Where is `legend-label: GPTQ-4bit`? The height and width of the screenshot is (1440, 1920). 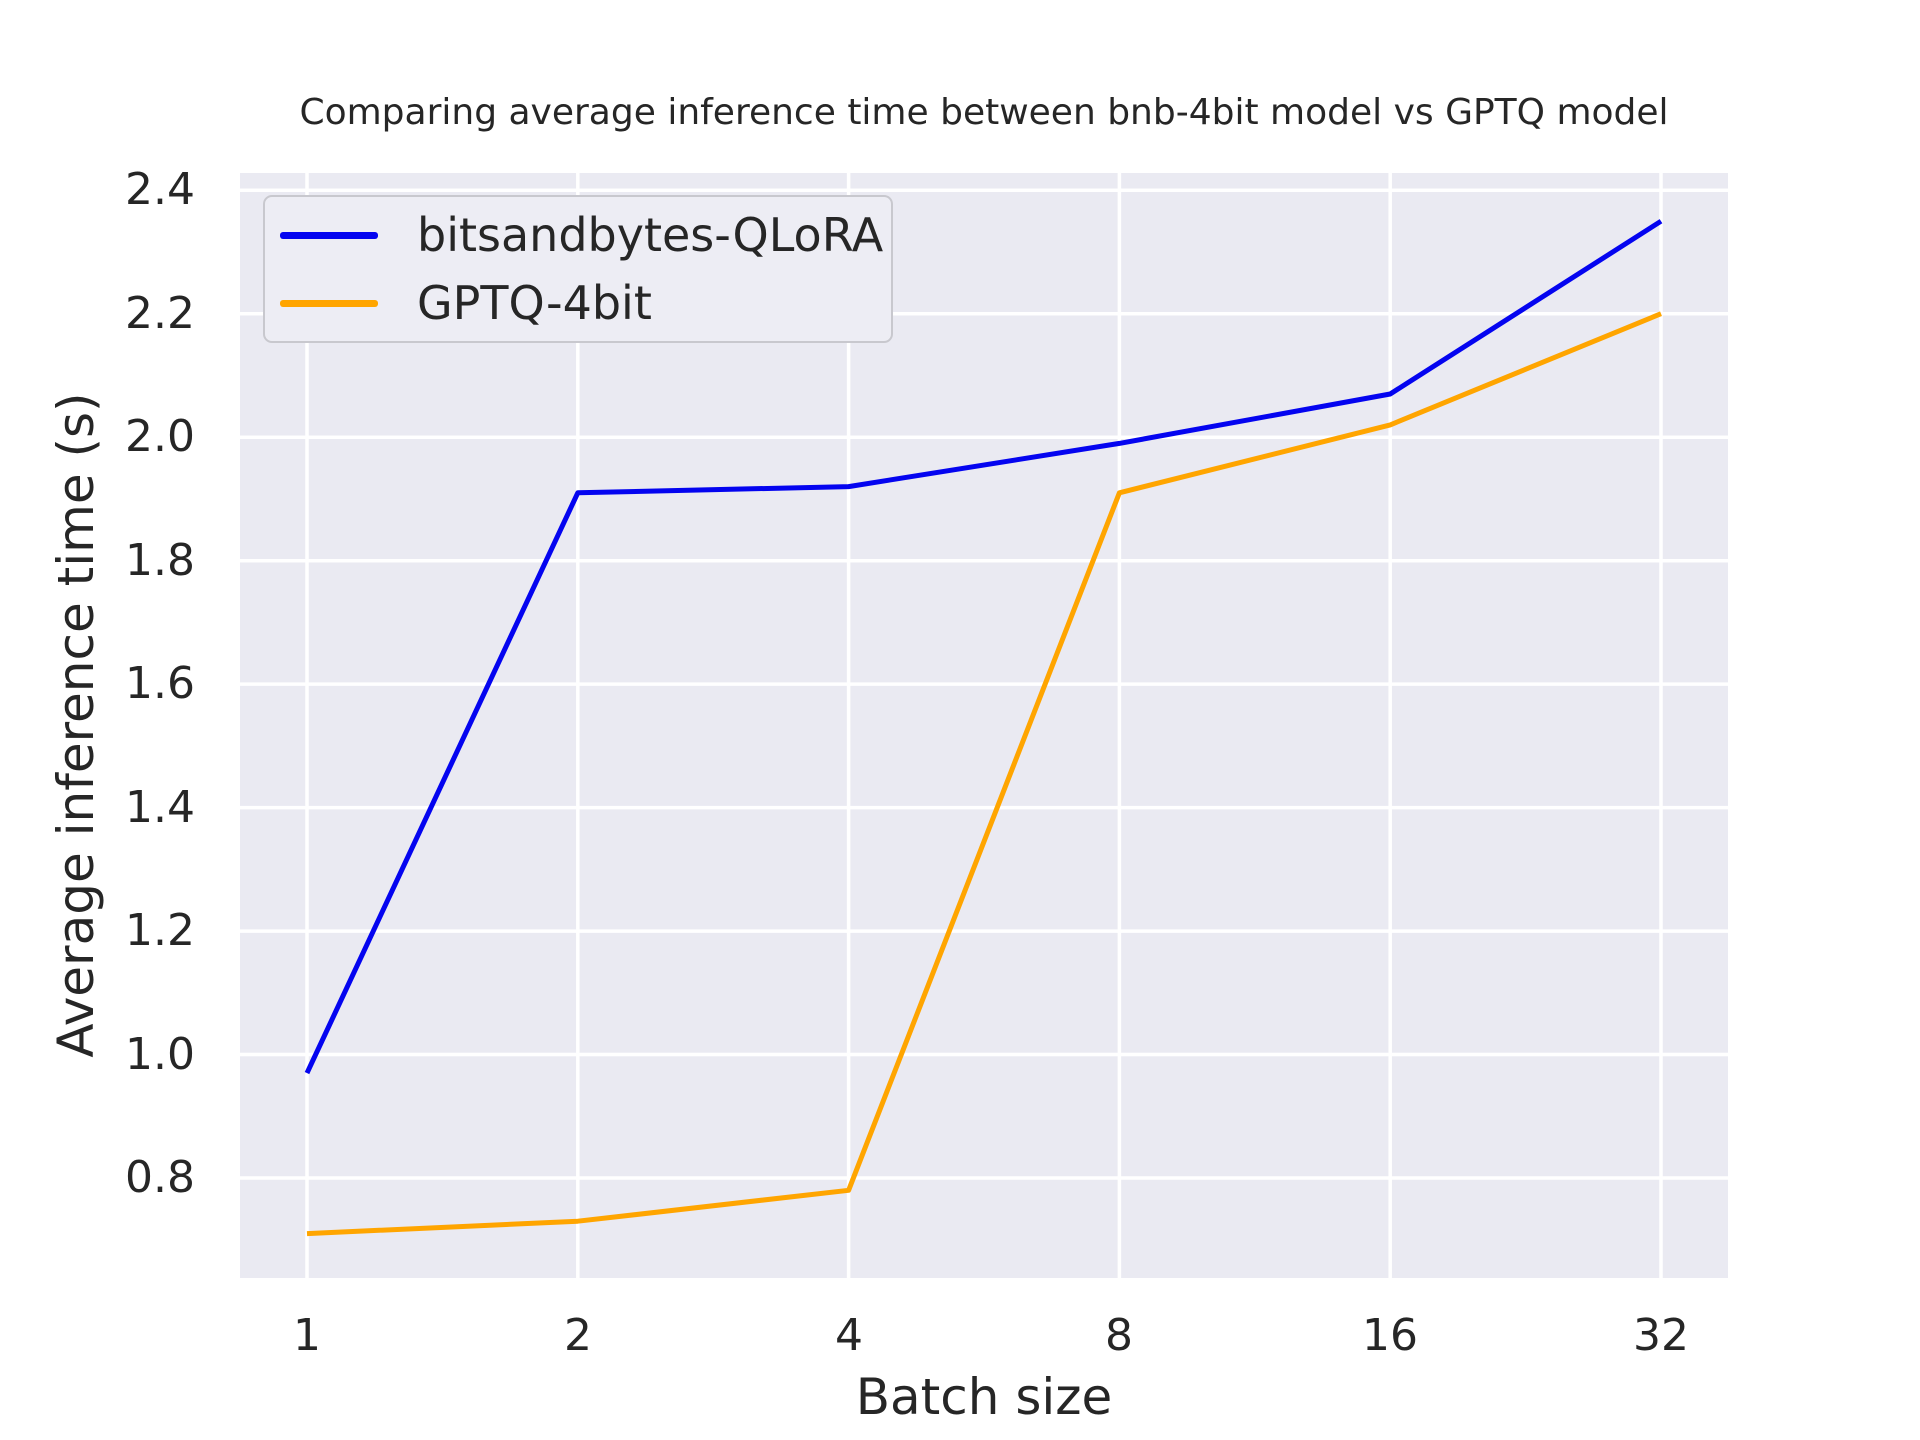 legend-label: GPTQ-4bit is located at coordinates (534, 303).